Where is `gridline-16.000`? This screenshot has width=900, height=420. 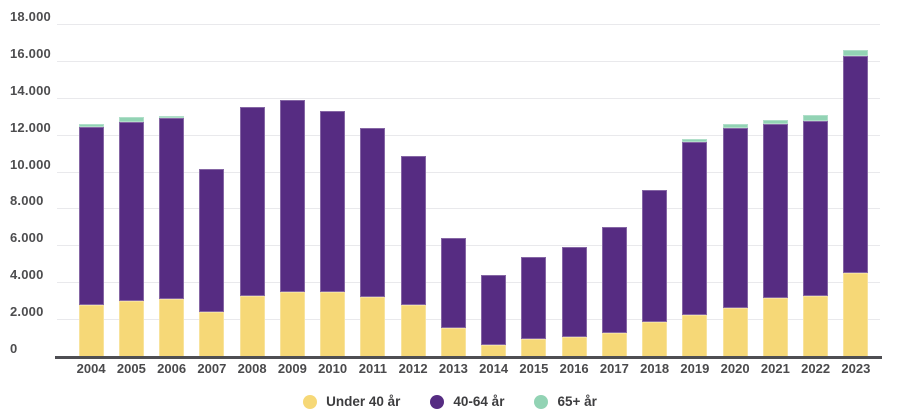
gridline-16.000 is located at coordinates (468, 61).